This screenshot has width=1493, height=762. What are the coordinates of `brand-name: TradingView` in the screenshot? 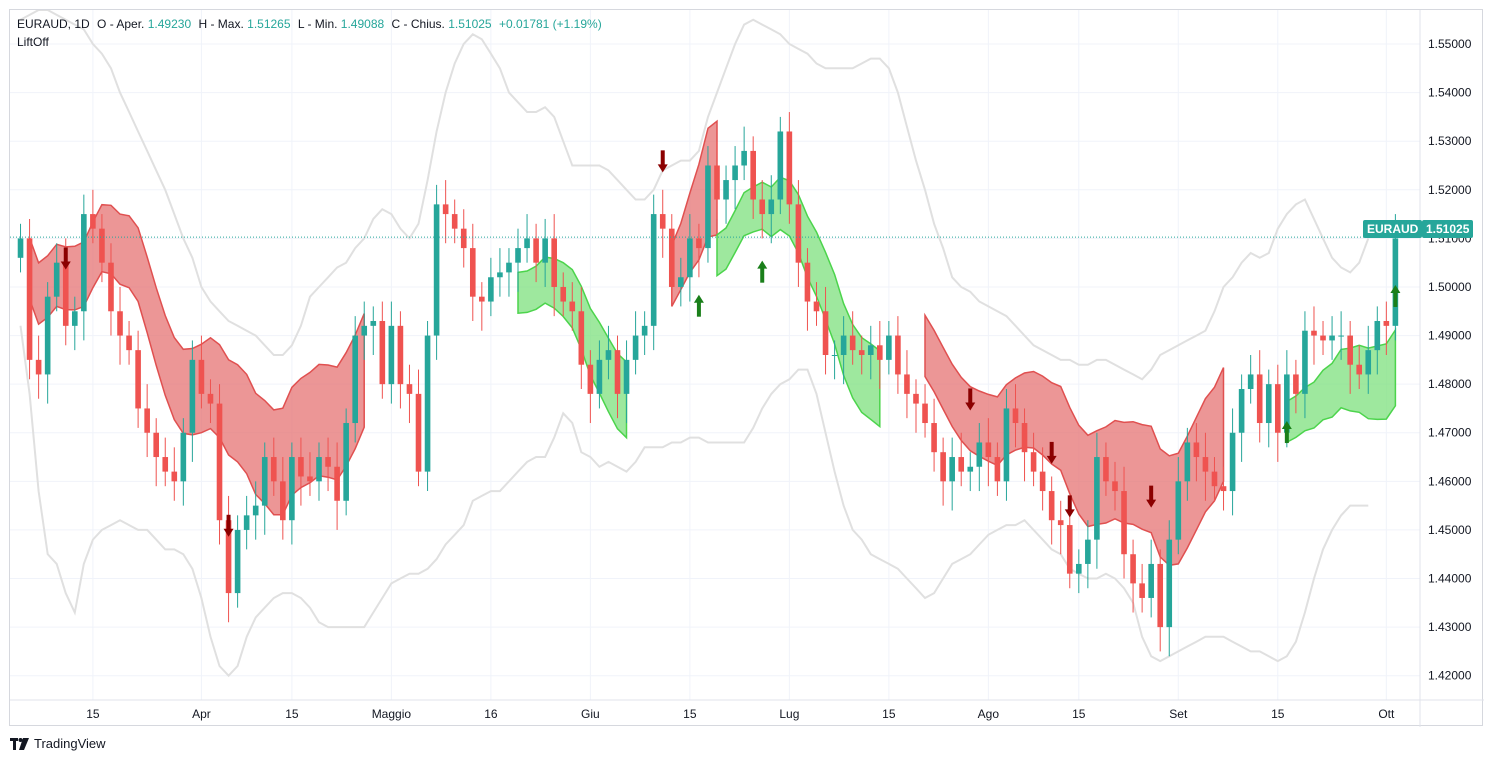 It's located at (70, 743).